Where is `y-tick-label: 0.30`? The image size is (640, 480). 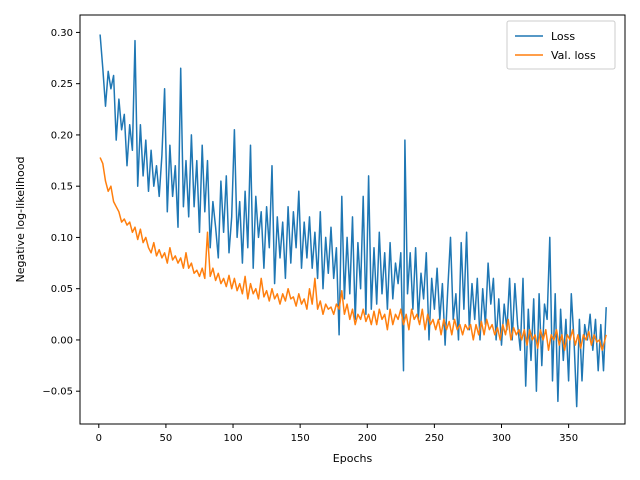 y-tick-label: 0.30 is located at coordinates (62, 33).